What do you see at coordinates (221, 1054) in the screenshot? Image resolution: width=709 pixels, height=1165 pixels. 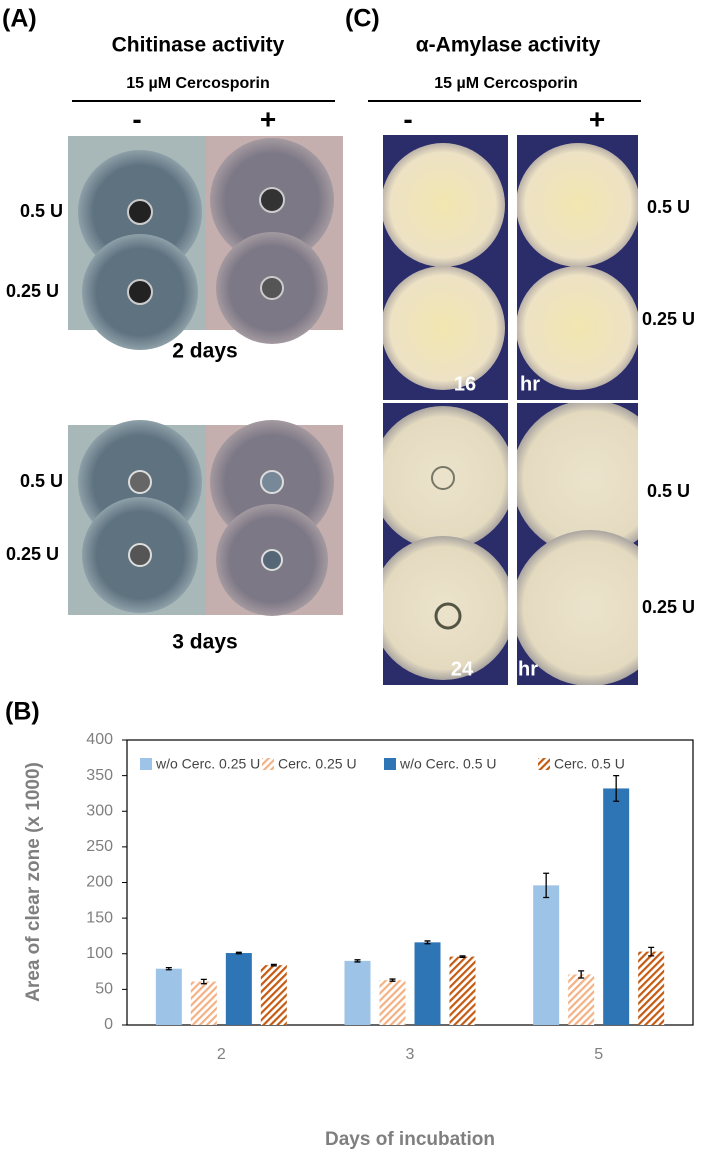 I see `x-tick-label: 2` at bounding box center [221, 1054].